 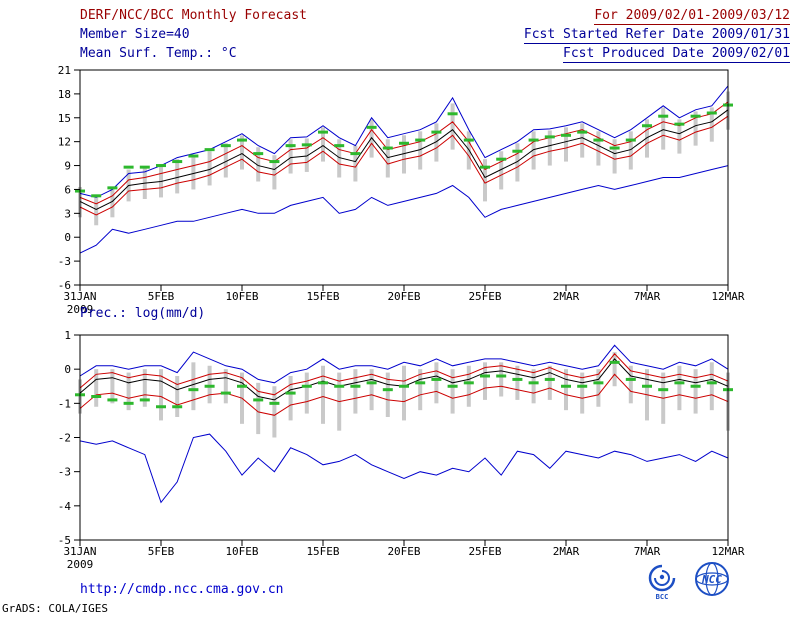 What do you see at coordinates (656, 35) in the screenshot?
I see `fcst-ref-date: Fcst Started Refer Date 2009/01/31` at bounding box center [656, 35].